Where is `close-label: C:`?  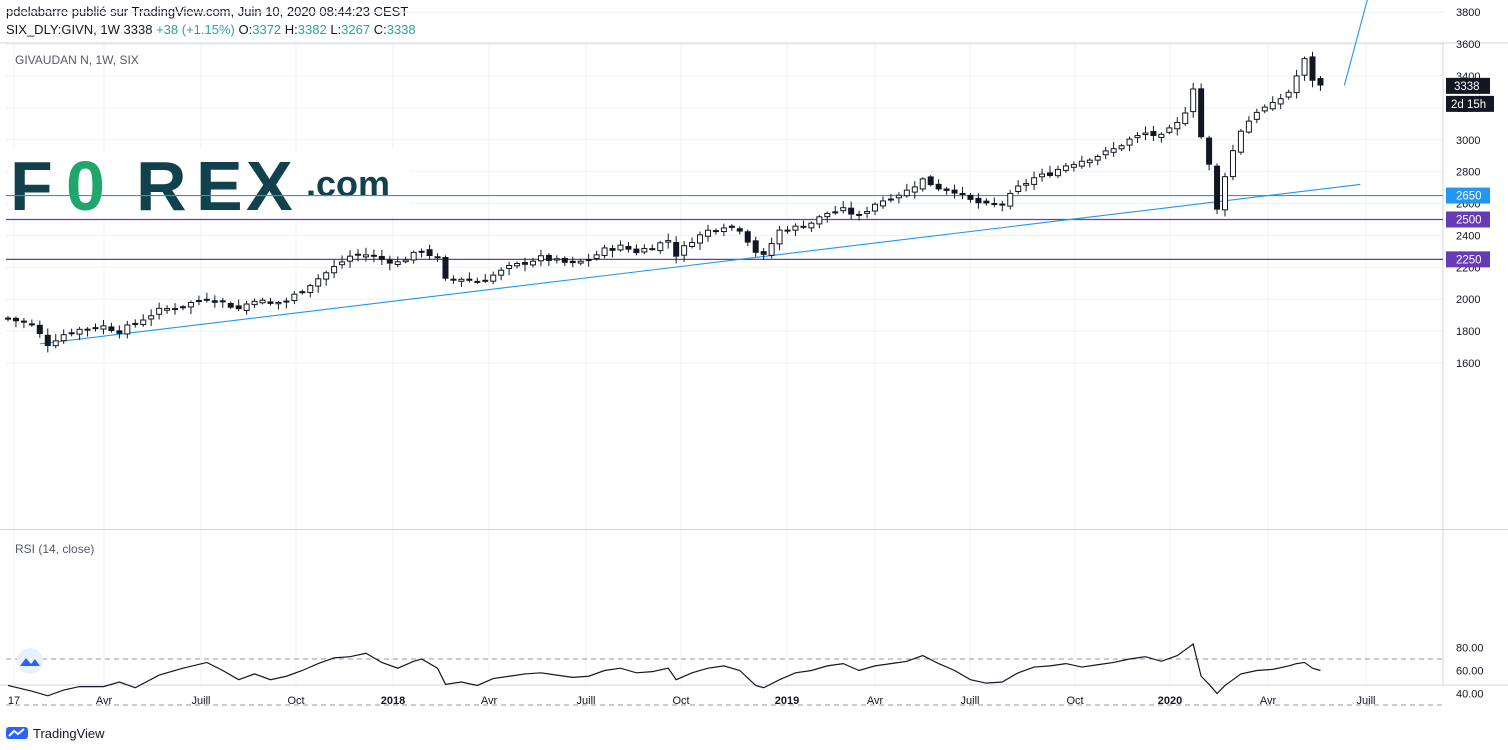
close-label: C: is located at coordinates (380, 29).